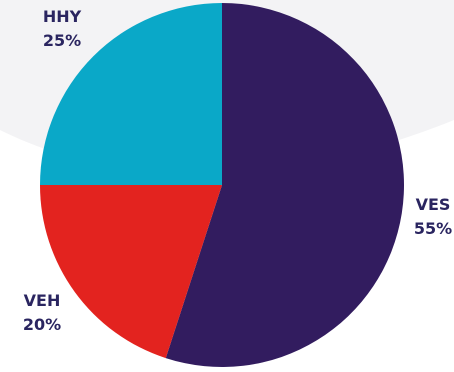  What do you see at coordinates (42, 300) in the screenshot?
I see `pie-label-veh: VEH` at bounding box center [42, 300].